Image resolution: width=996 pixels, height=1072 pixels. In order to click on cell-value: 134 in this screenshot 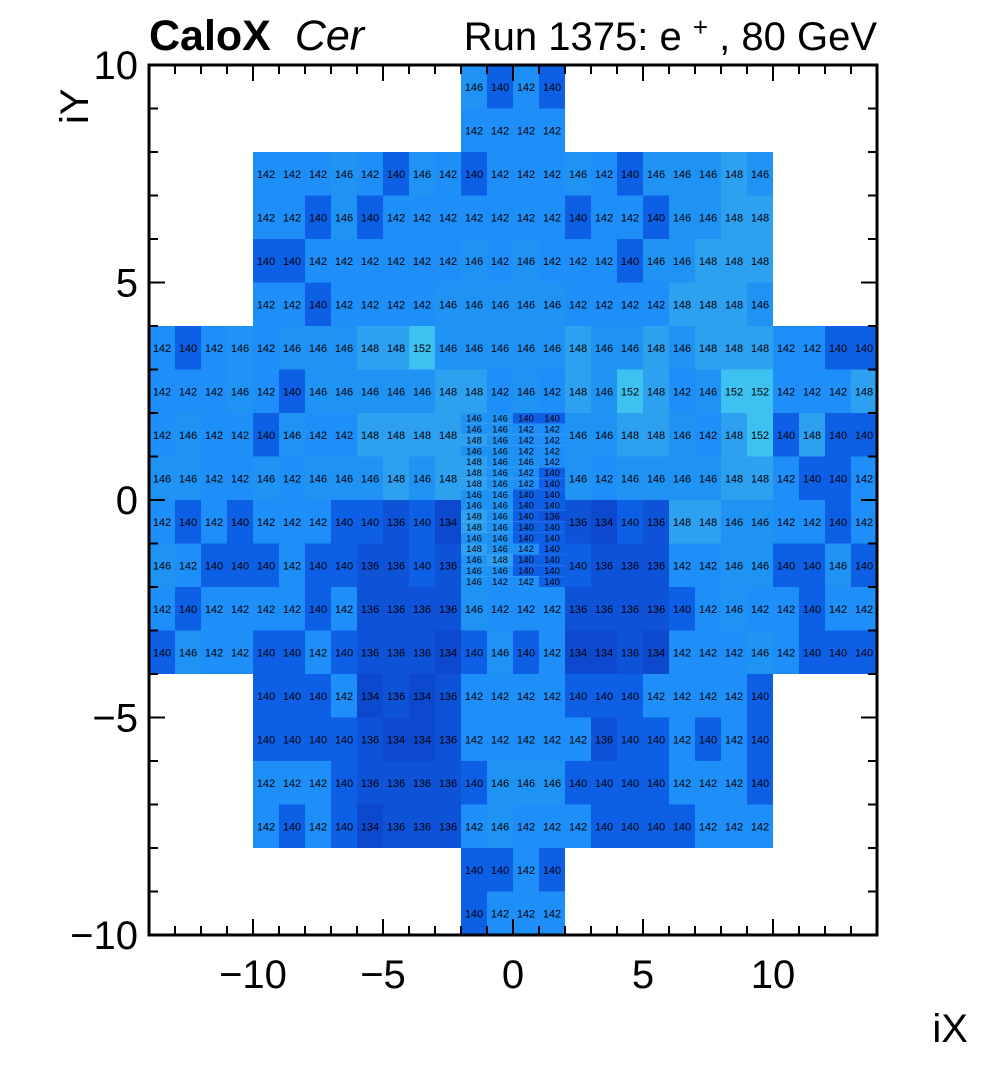, I will do `click(604, 653)`.